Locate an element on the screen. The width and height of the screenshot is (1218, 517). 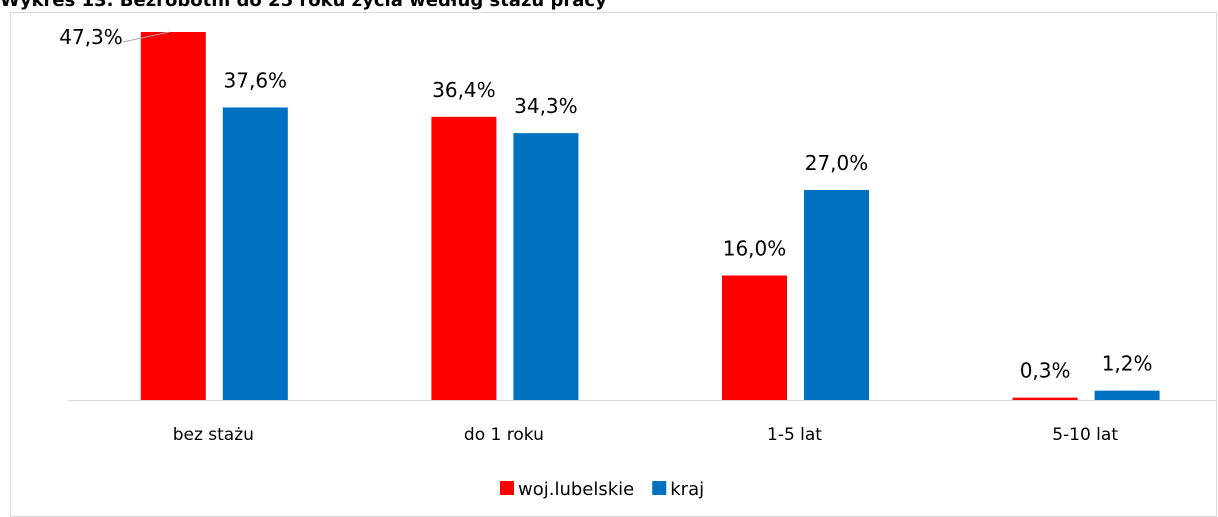
data-label: 1,2% is located at coordinates (1127, 364).